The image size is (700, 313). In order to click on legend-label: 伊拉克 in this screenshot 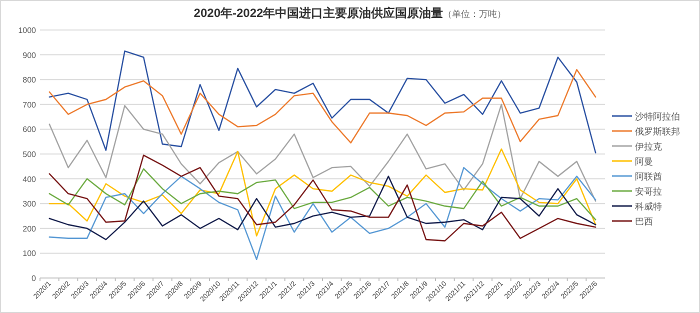, I will do `click(648, 147)`.